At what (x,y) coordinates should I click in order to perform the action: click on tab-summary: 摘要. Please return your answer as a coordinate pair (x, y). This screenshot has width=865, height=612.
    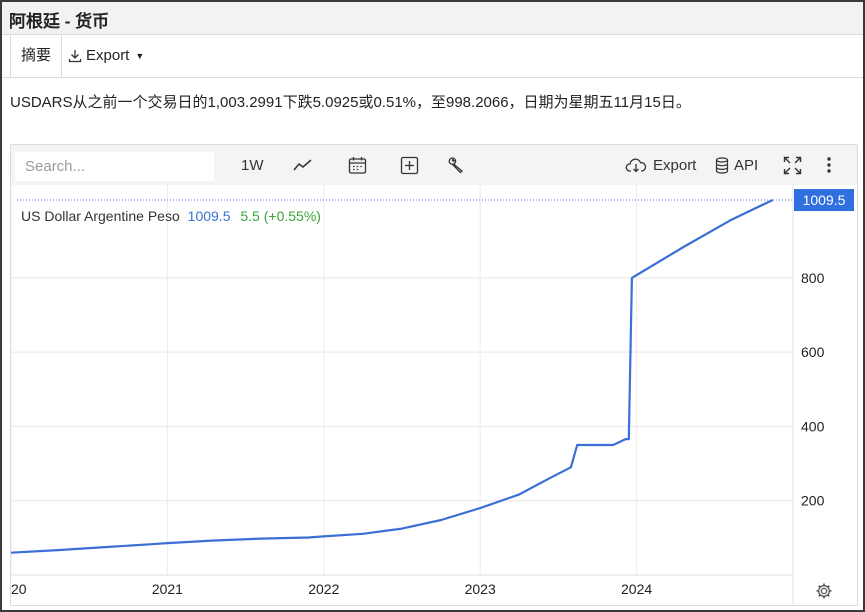
    Looking at the image, I should click on (36, 56).